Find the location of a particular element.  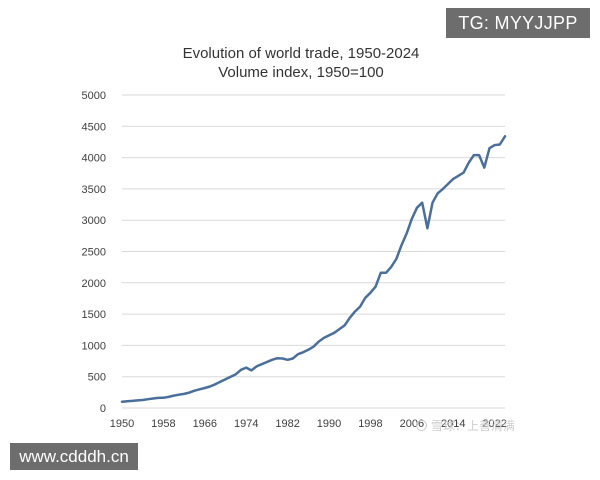

x-tick-label: 1990 is located at coordinates (329, 424).